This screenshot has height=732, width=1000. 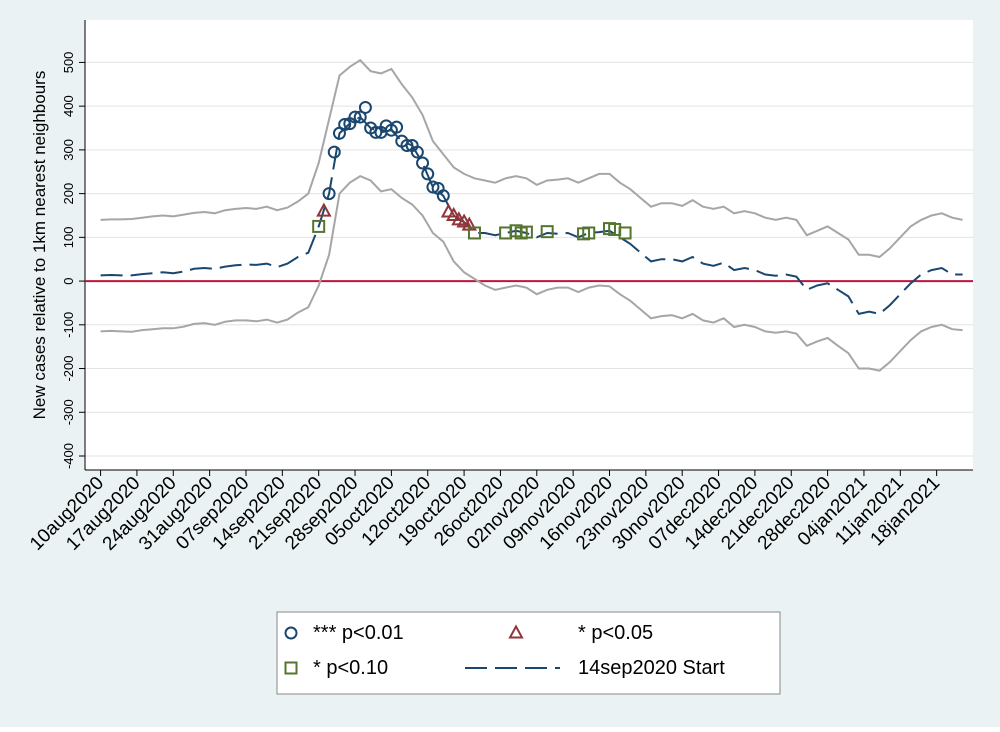 I want to click on y-tick-label: 0, so click(x=68, y=280).